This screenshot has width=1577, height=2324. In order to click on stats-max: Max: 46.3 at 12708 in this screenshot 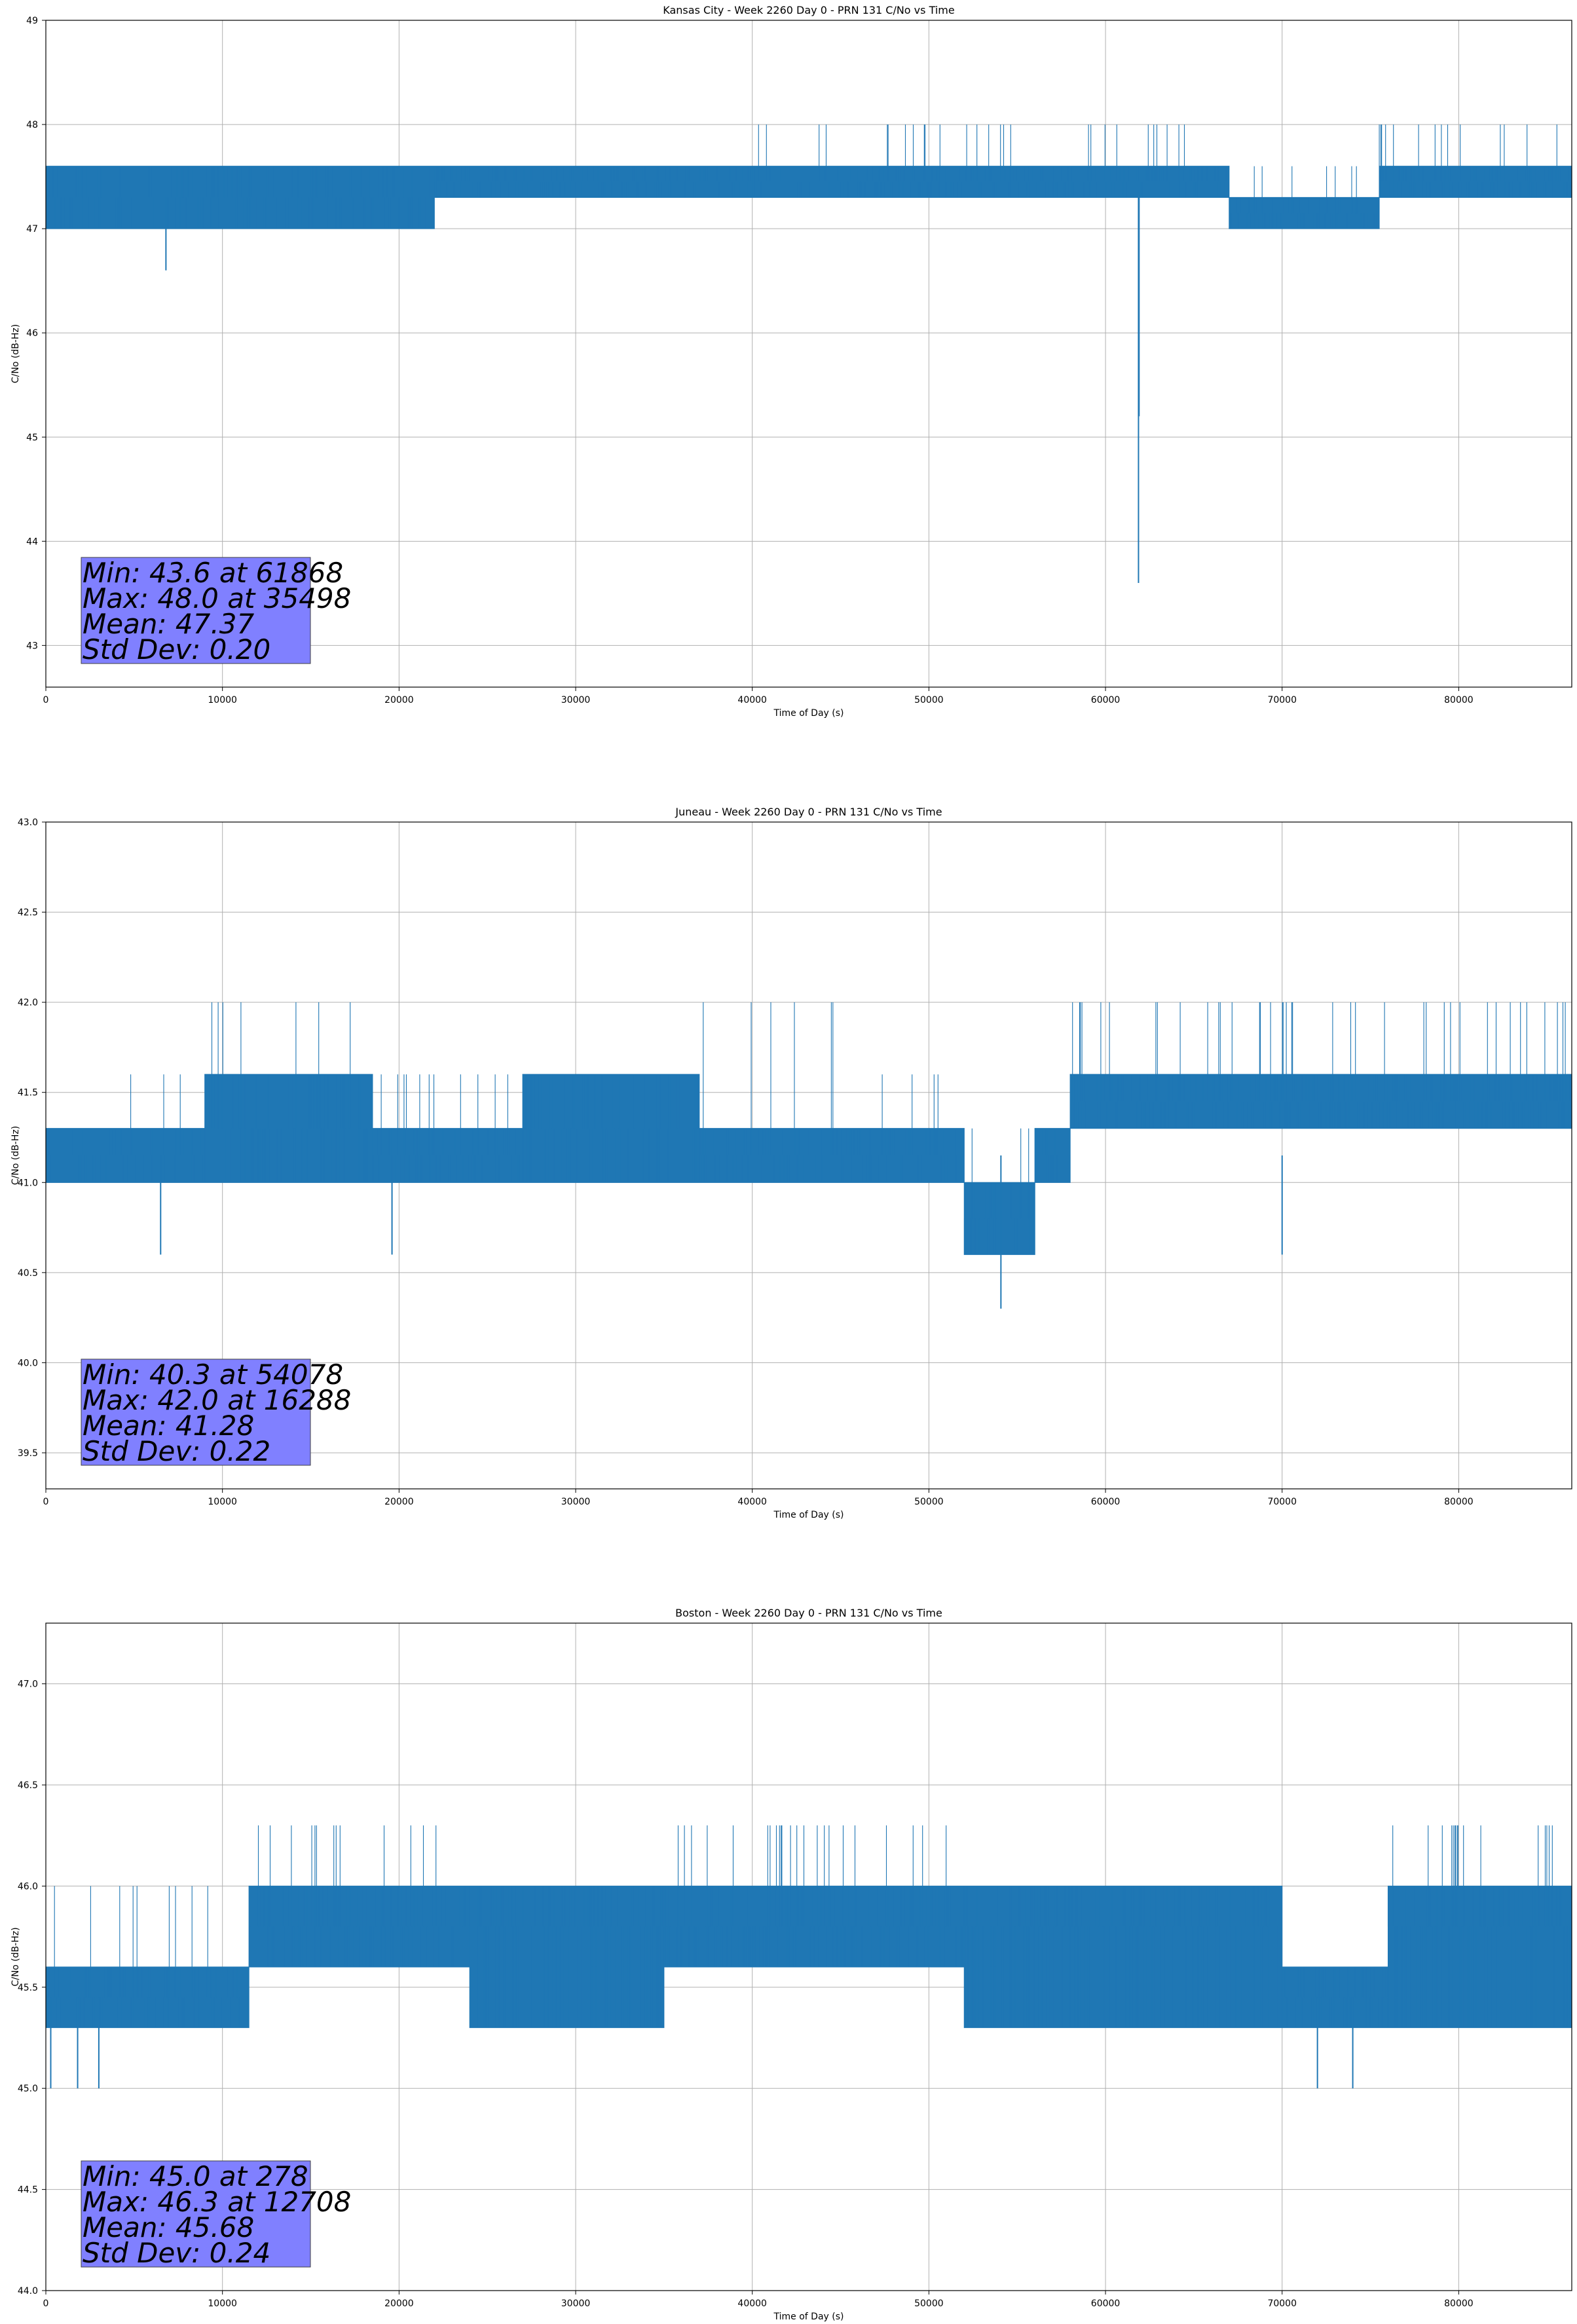, I will do `click(217, 2202)`.